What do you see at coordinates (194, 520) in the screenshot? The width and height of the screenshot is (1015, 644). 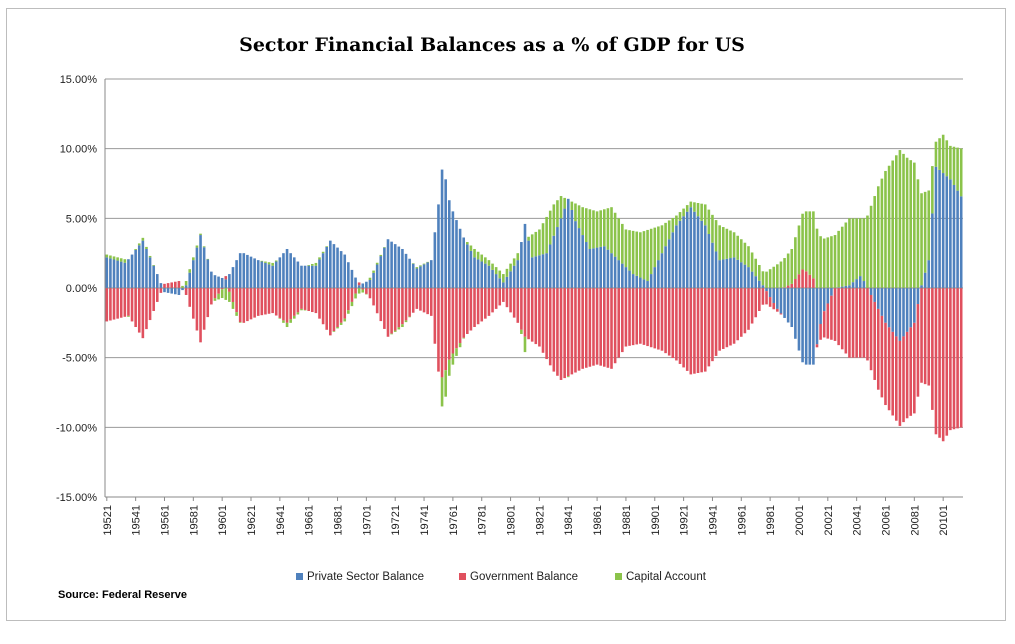 I see `x-tick-label: 19581` at bounding box center [194, 520].